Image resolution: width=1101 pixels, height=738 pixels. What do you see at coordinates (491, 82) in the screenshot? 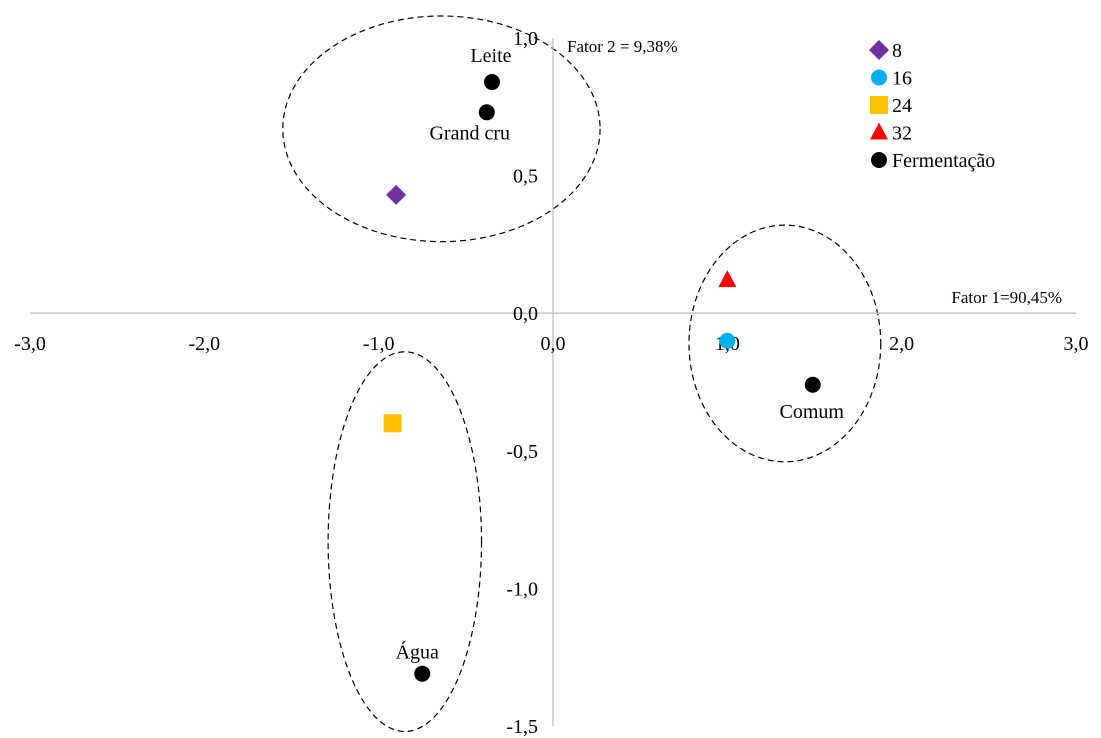
I see `point-leite` at bounding box center [491, 82].